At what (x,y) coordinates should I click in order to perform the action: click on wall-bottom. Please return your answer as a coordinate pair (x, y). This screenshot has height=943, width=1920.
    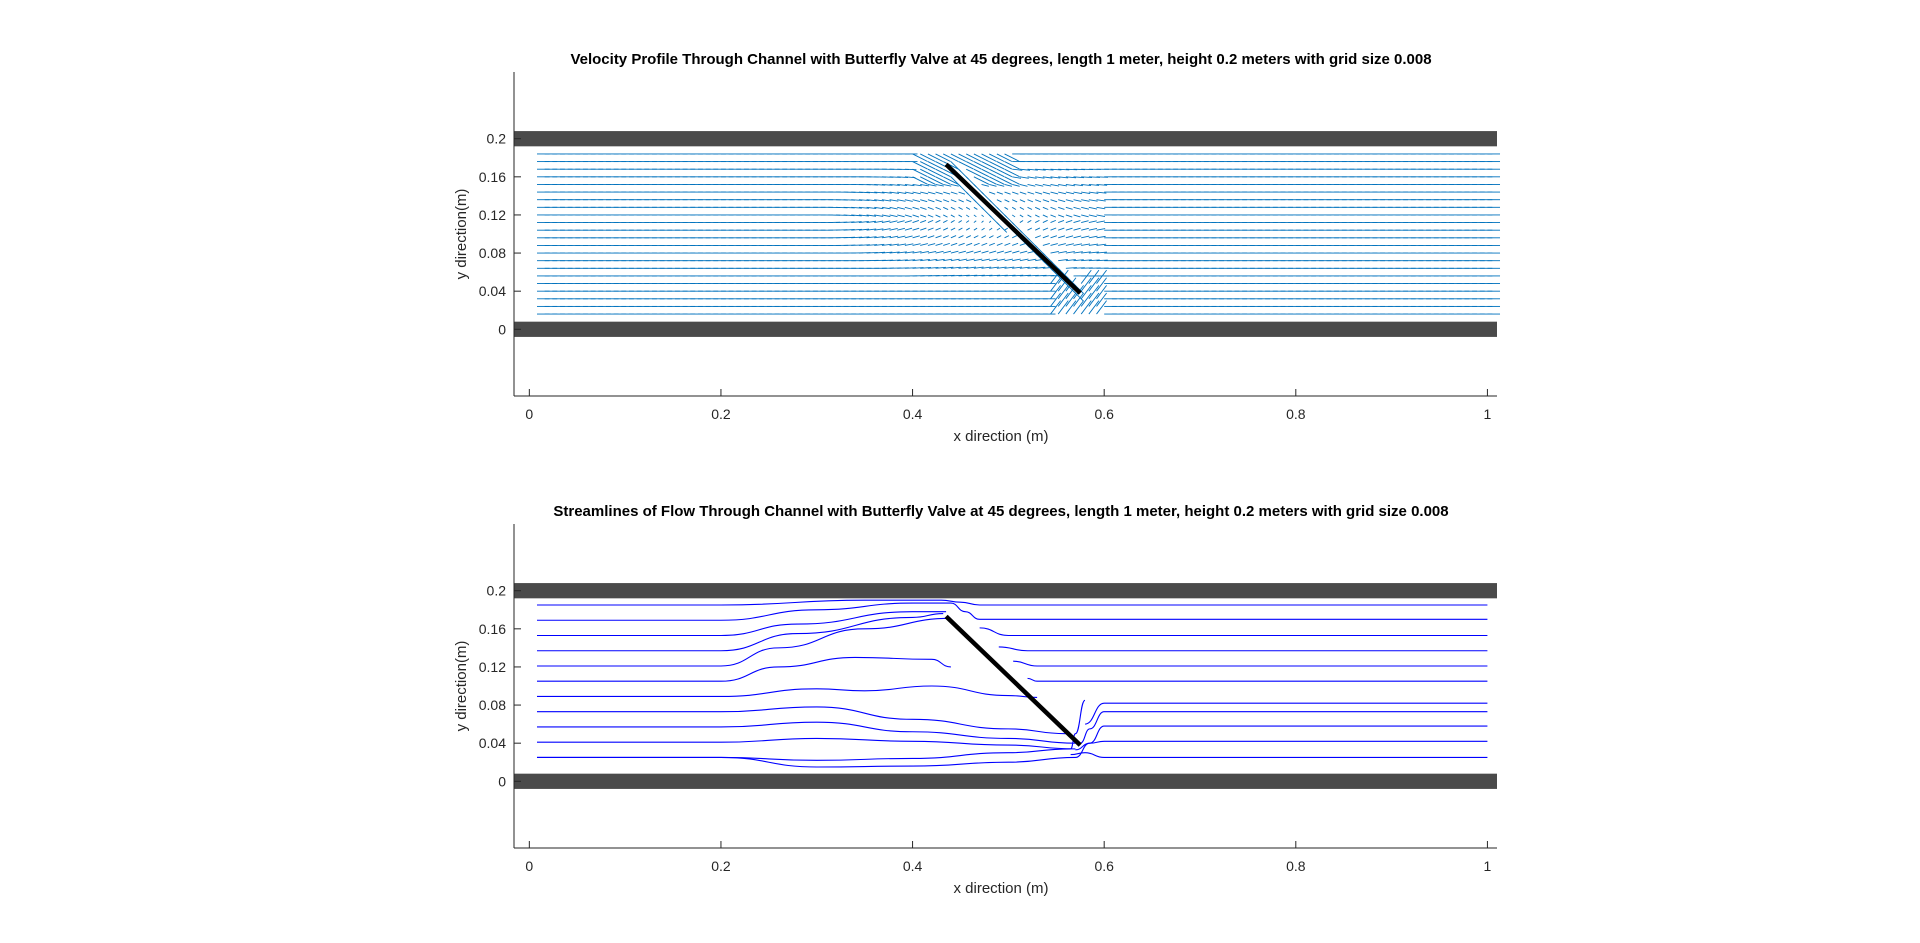
    Looking at the image, I should click on (1005, 329).